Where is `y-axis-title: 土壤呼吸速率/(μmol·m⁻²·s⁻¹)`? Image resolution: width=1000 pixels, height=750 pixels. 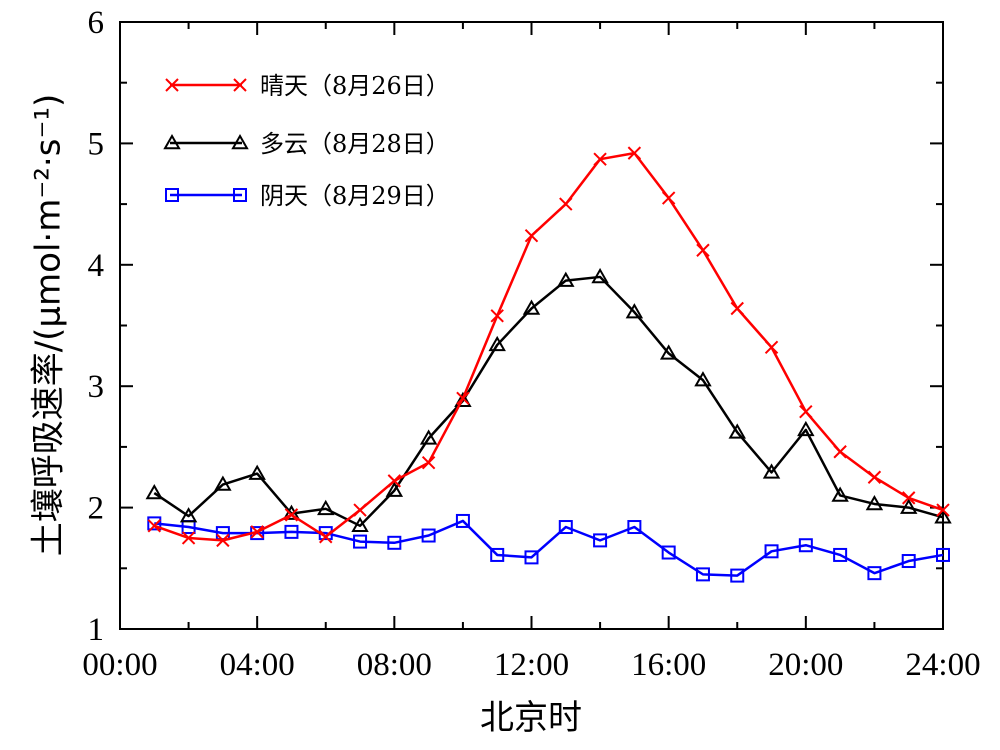
y-axis-title: 土壤呼吸速率/(μmol·m⁻²·s⁻¹) is located at coordinates (49, 325).